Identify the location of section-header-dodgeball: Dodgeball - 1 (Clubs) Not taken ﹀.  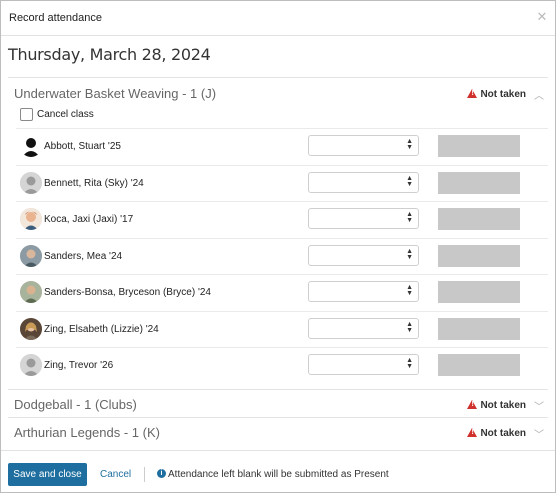
(278, 404).